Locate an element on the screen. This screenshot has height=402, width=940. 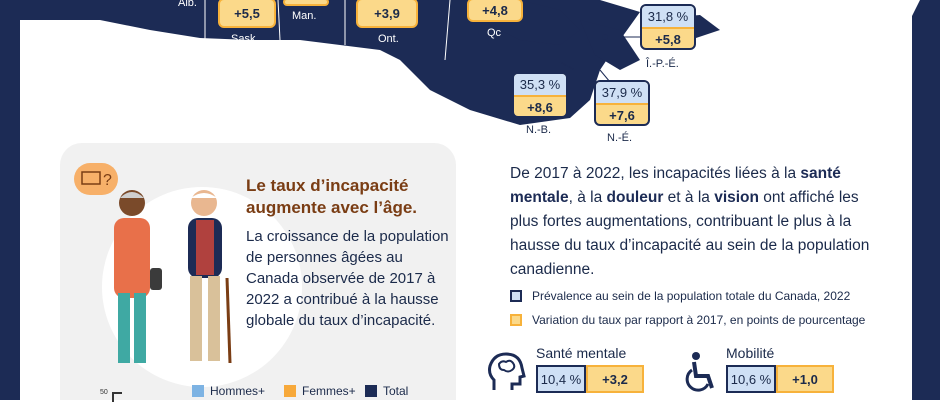
legend-femmes: Femmes+ is located at coordinates (320, 391).